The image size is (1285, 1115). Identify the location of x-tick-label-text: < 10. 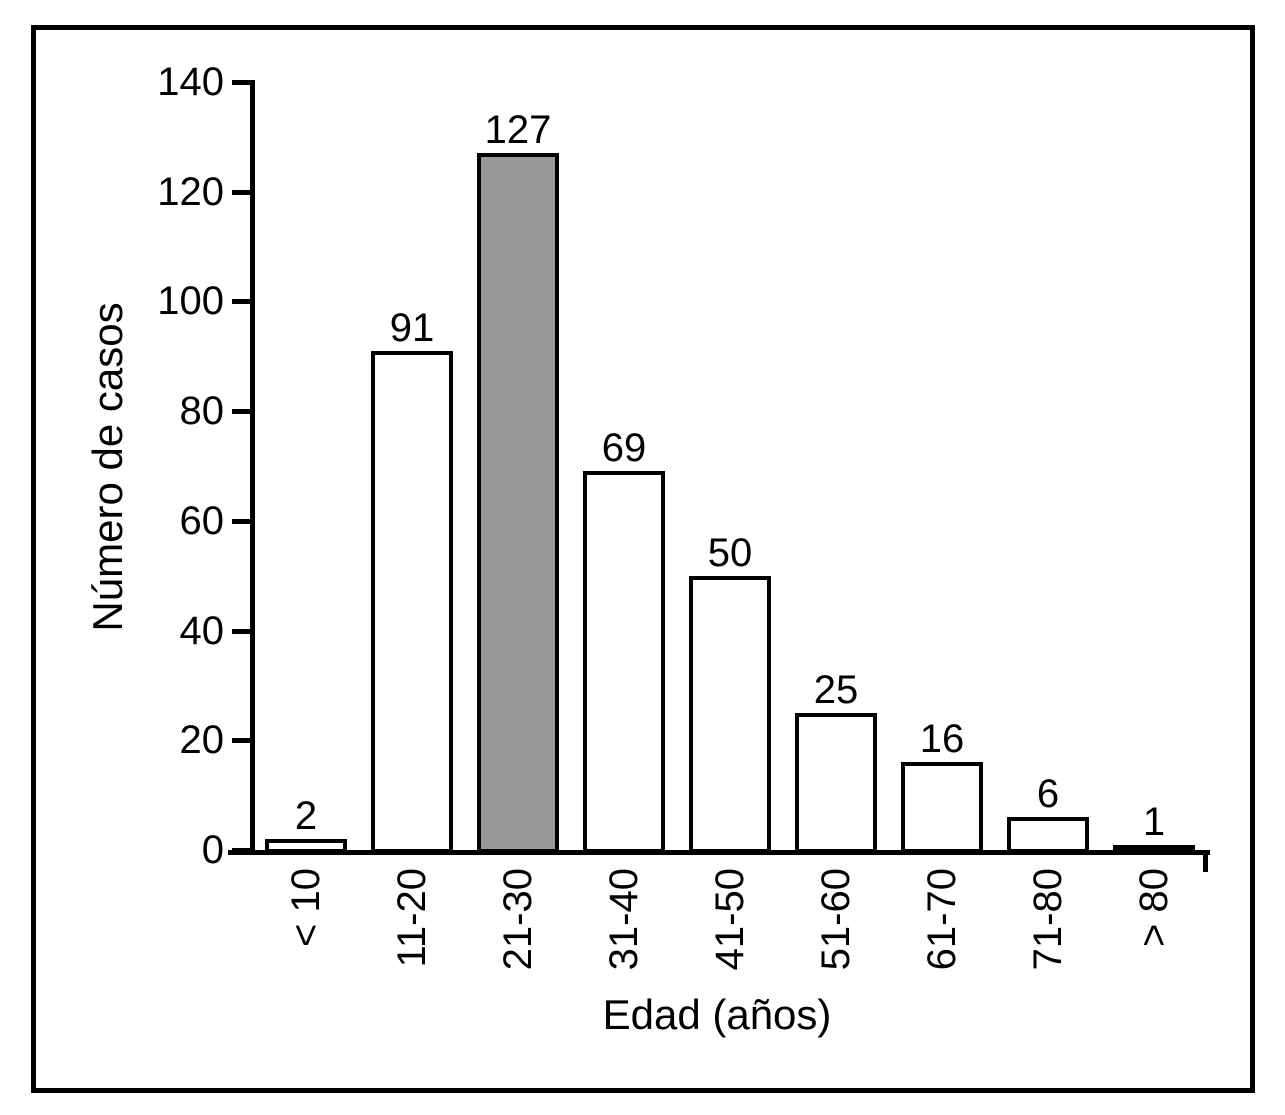
(306, 907).